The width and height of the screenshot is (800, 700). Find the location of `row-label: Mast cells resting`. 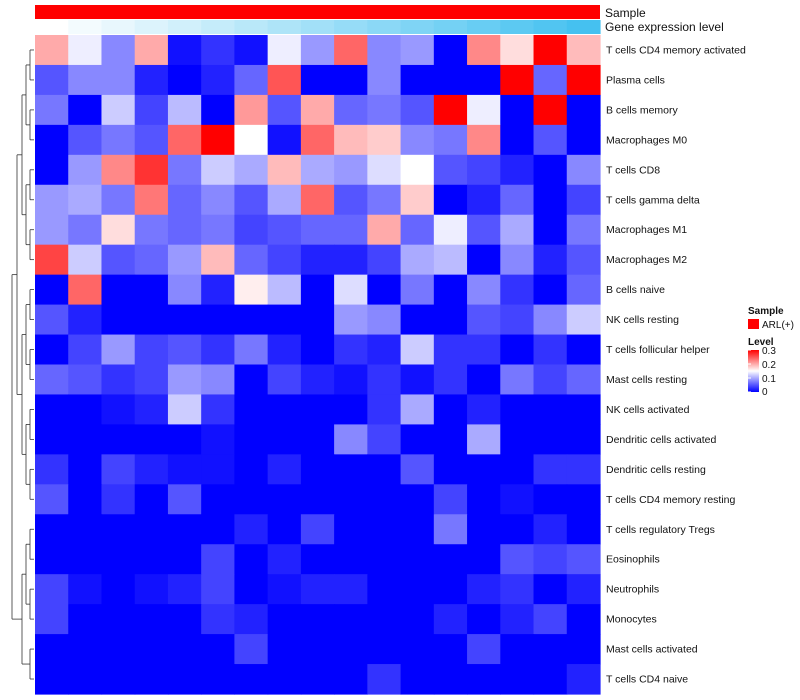

row-label: Mast cells resting is located at coordinates (646, 380).